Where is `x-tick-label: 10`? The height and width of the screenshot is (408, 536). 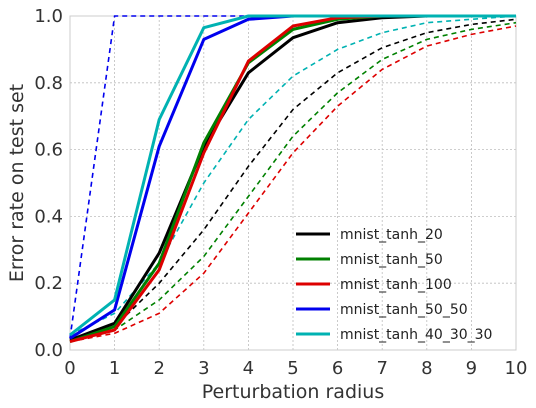
x-tick-label: 10 is located at coordinates (516, 368).